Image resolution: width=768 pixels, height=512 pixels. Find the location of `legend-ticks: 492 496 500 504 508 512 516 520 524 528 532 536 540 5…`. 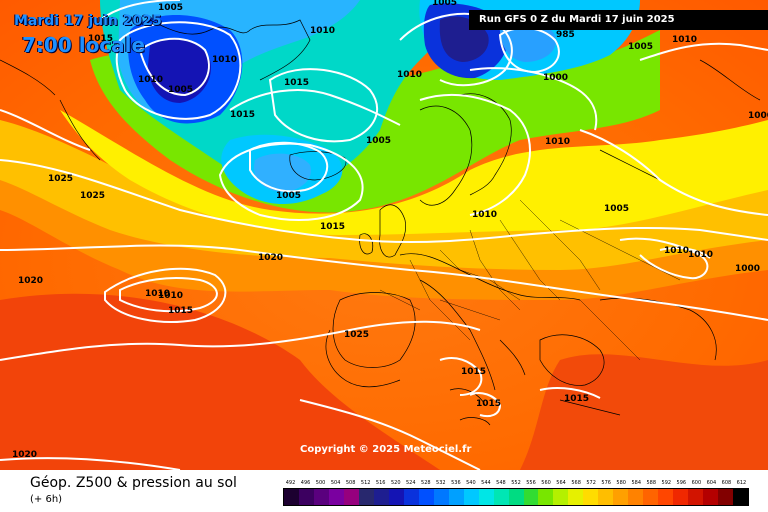

legend-ticks: 492 496 500 504 508 512 516 520 524 528 532 536 540 5… is located at coordinates (516, 483).